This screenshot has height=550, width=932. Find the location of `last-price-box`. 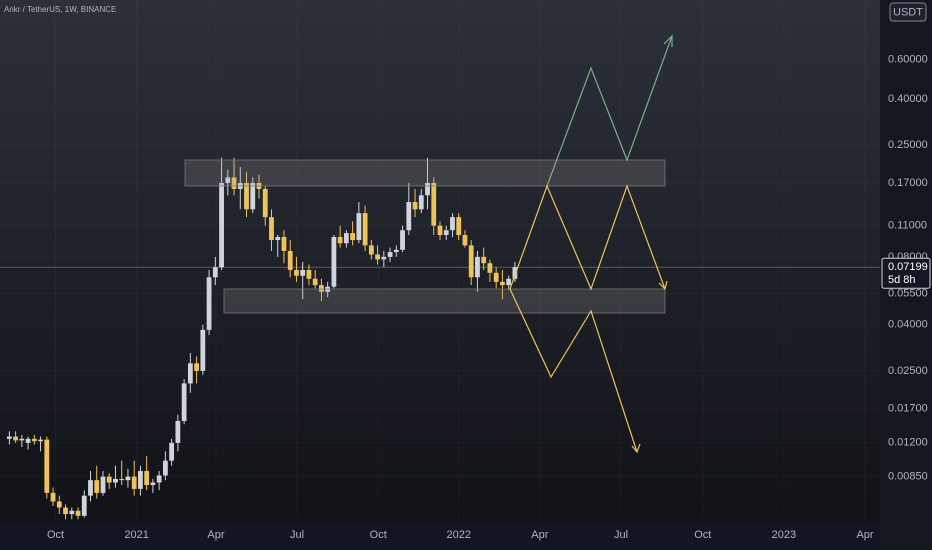

last-price-box is located at coordinates (906, 273).